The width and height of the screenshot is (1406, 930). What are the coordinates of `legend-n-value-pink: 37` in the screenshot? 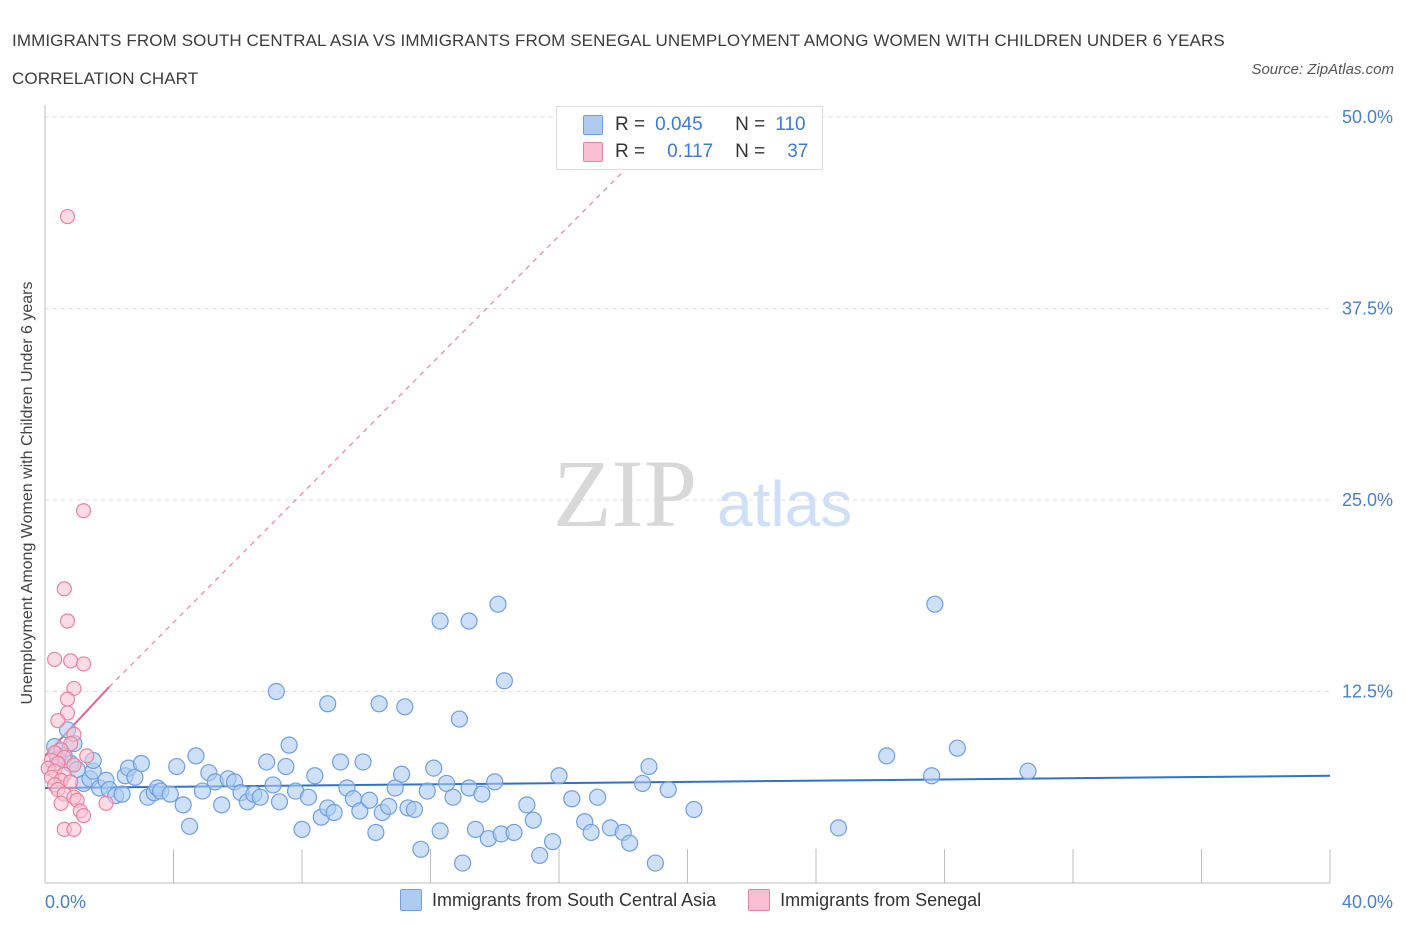 It's located at (798, 151).